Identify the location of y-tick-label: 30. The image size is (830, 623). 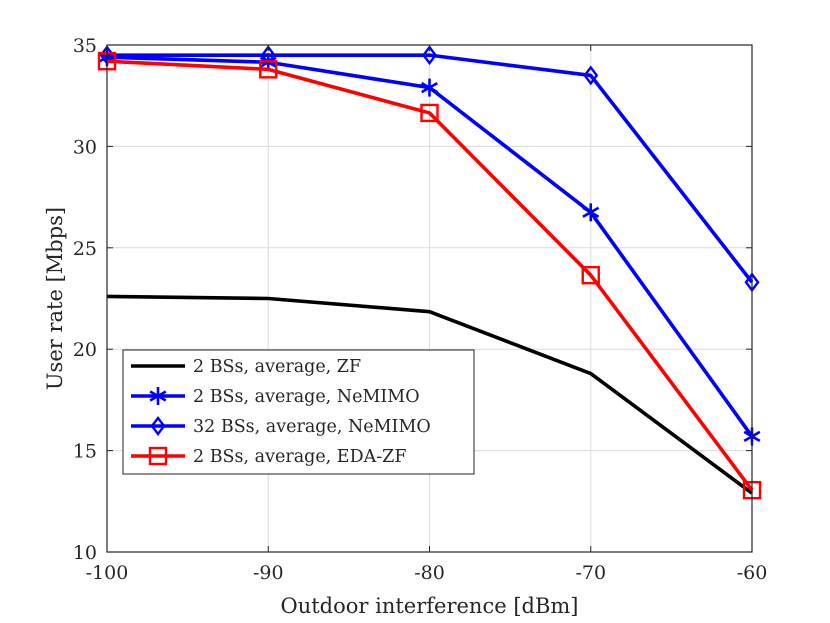
(85, 147).